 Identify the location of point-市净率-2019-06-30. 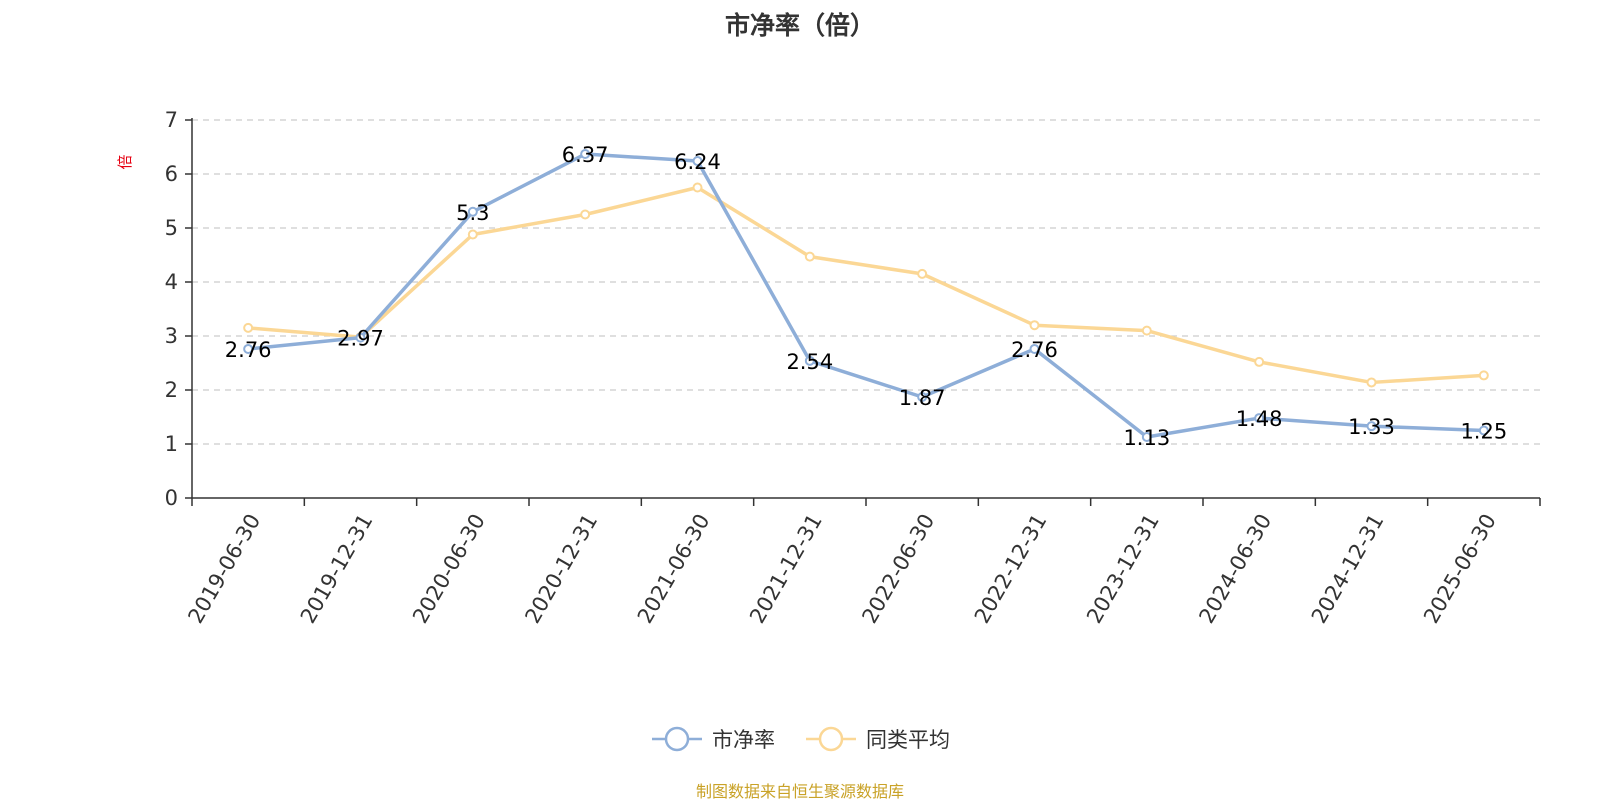
(248, 348).